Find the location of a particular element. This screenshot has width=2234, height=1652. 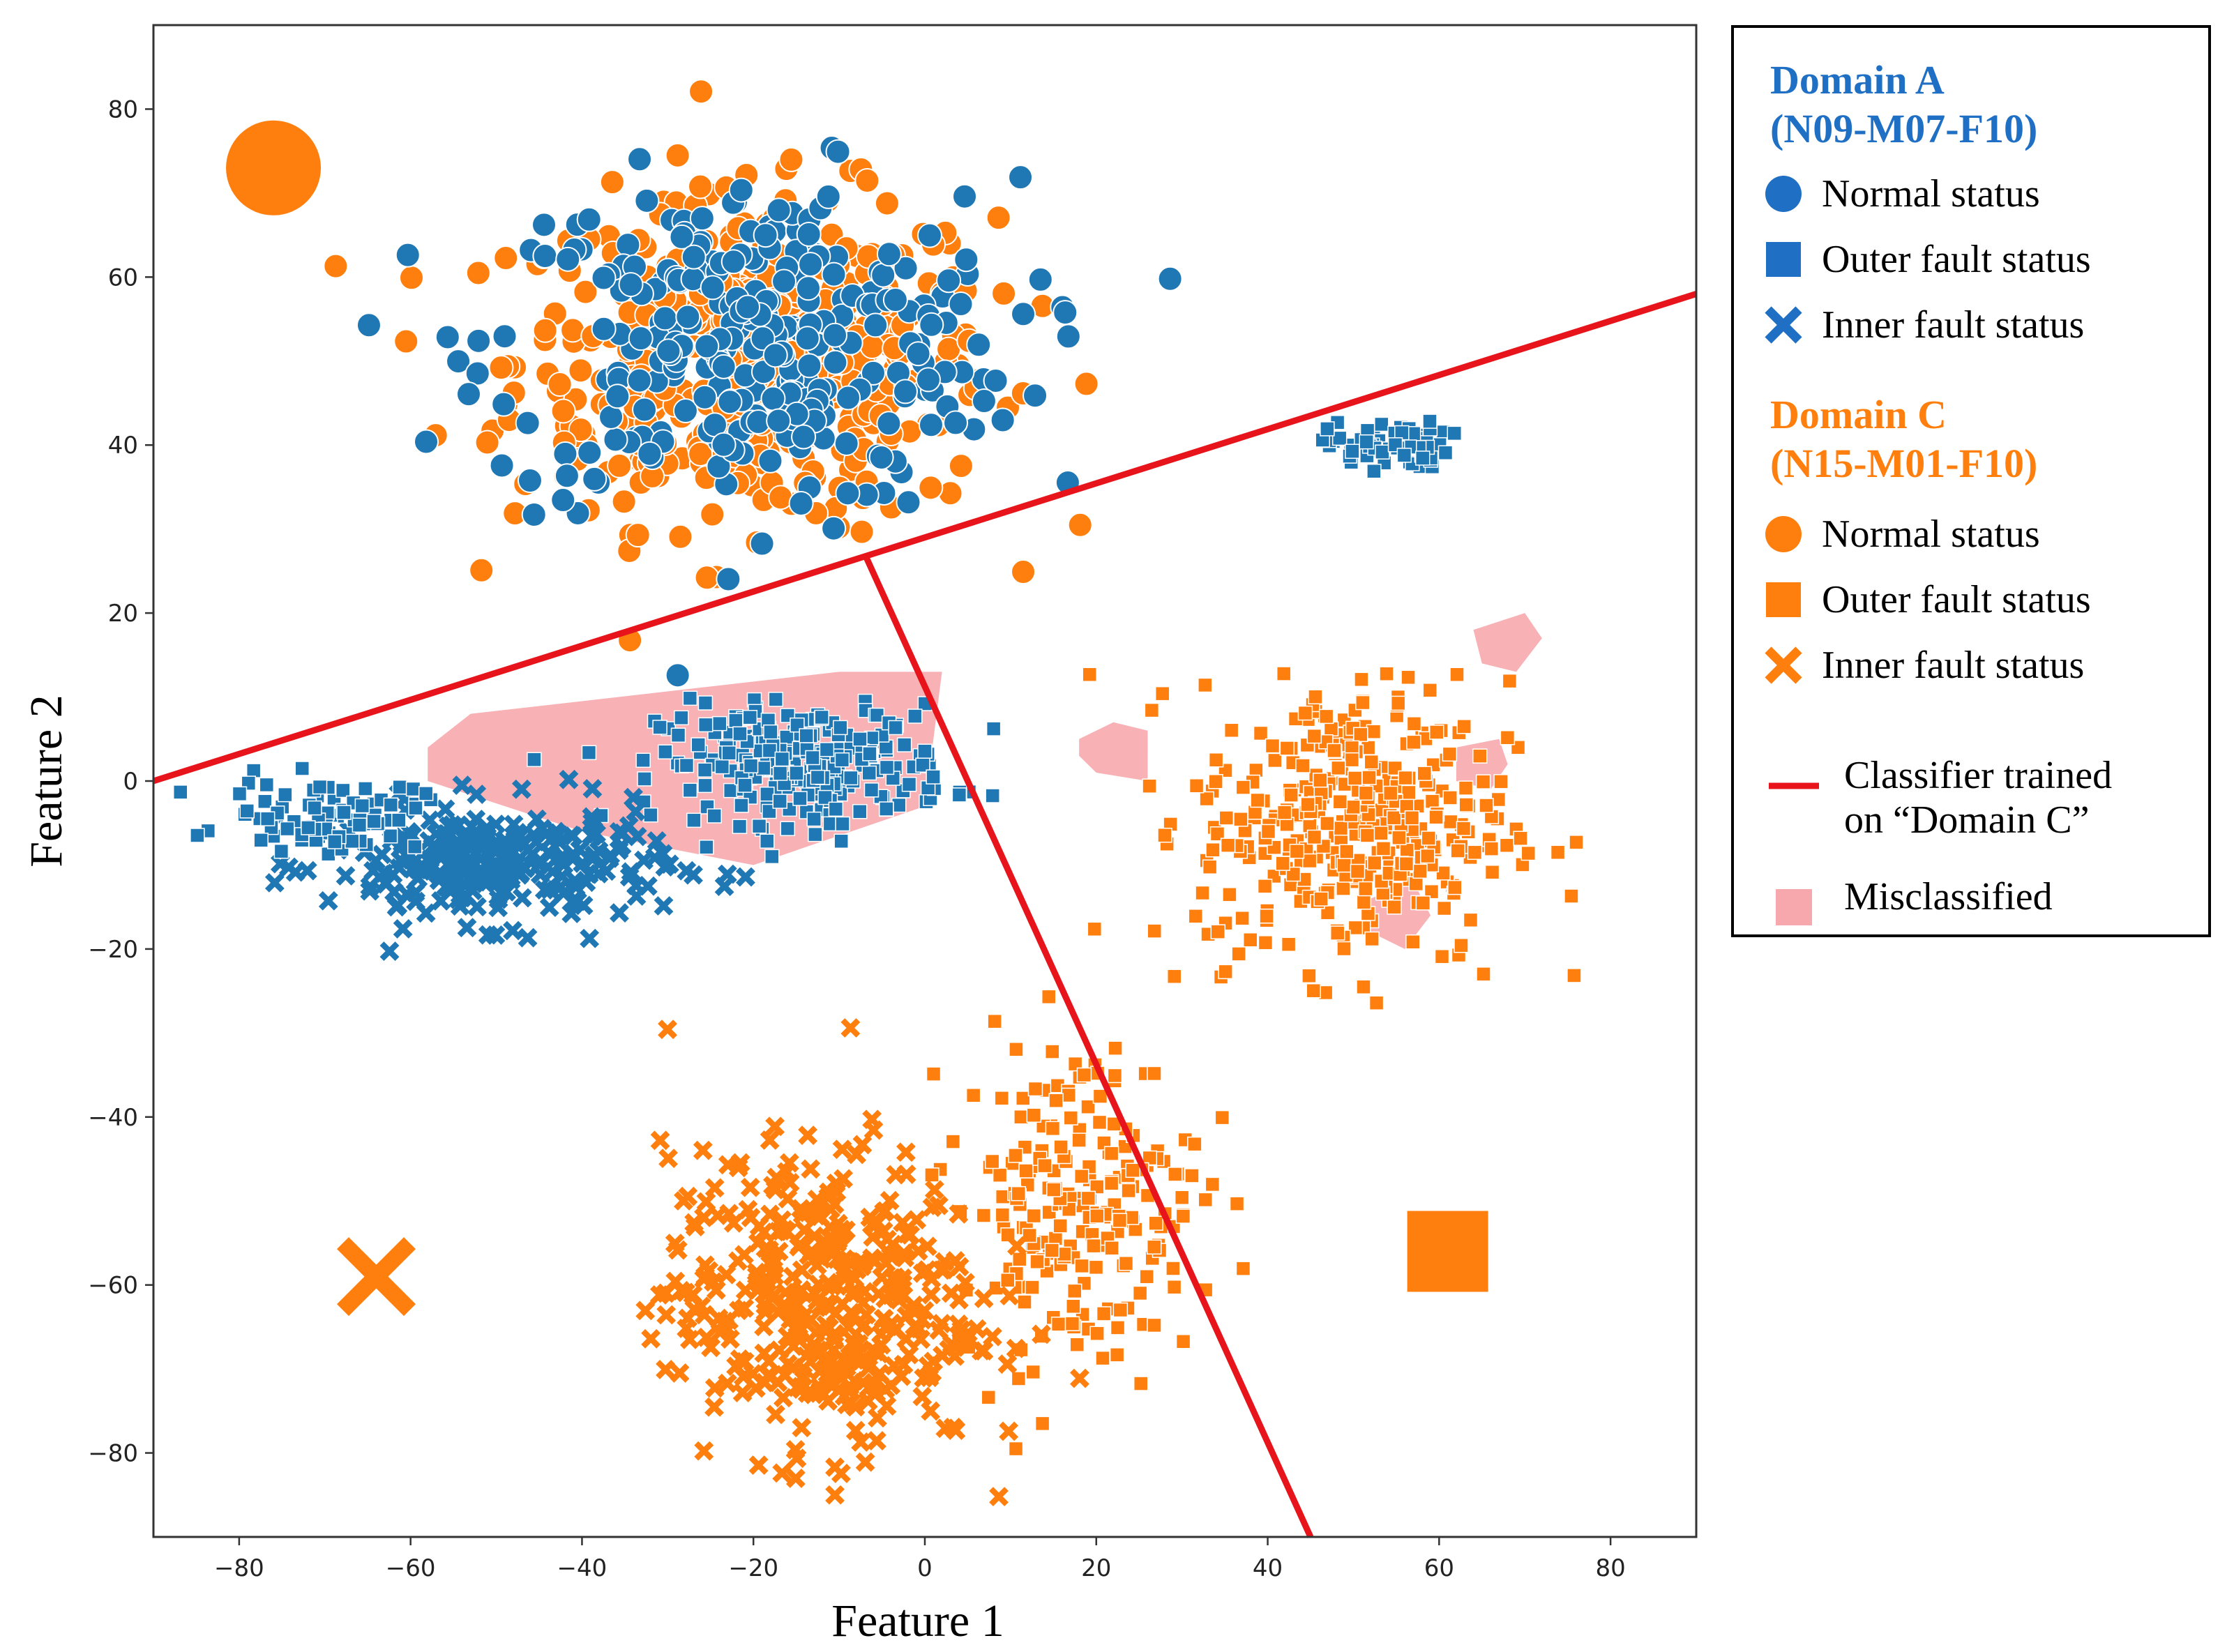

legend-domain-a-code: (N09-M07-F10) is located at coordinates (1904, 128).